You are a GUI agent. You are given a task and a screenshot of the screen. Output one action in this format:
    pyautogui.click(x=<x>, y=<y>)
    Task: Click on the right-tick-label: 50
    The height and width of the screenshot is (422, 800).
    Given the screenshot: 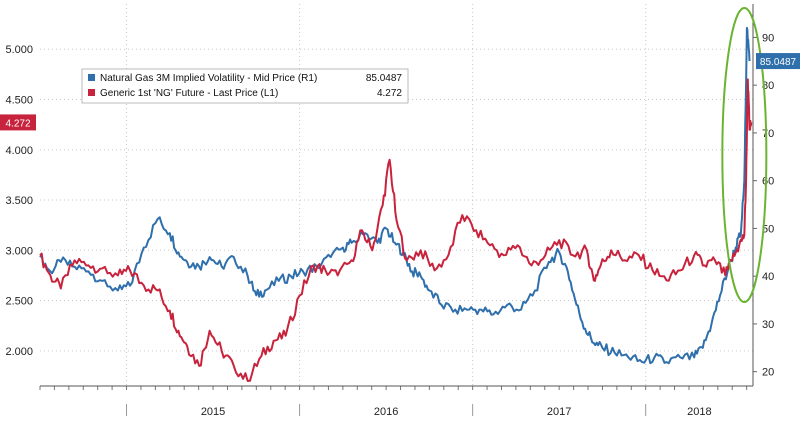 What is the action you would take?
    pyautogui.click(x=768, y=229)
    